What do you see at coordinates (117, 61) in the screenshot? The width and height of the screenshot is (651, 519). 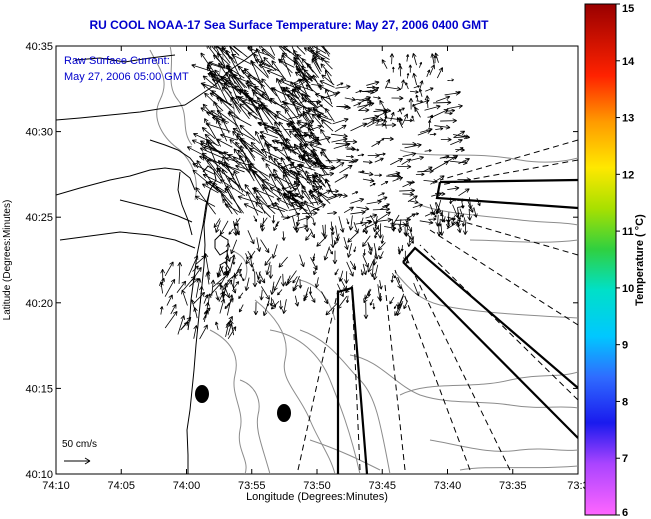 I see `overlay-current-label: Raw Surface Current:` at bounding box center [117, 61].